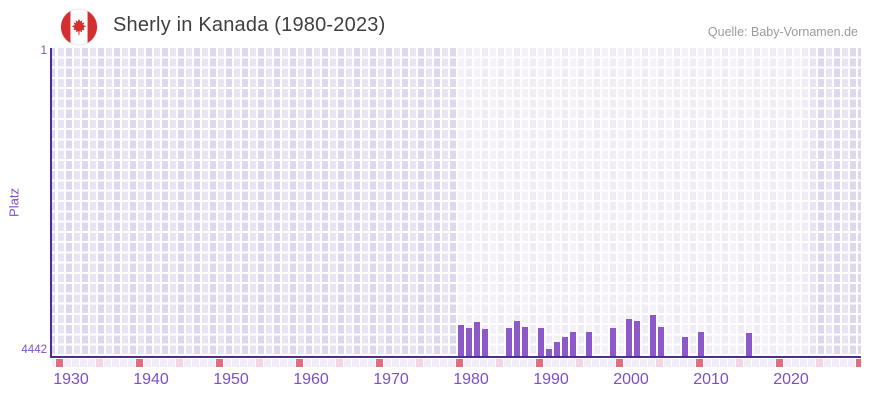 The height and width of the screenshot is (402, 873). Describe the element at coordinates (51, 203) in the screenshot. I see `y-axis-line` at that location.